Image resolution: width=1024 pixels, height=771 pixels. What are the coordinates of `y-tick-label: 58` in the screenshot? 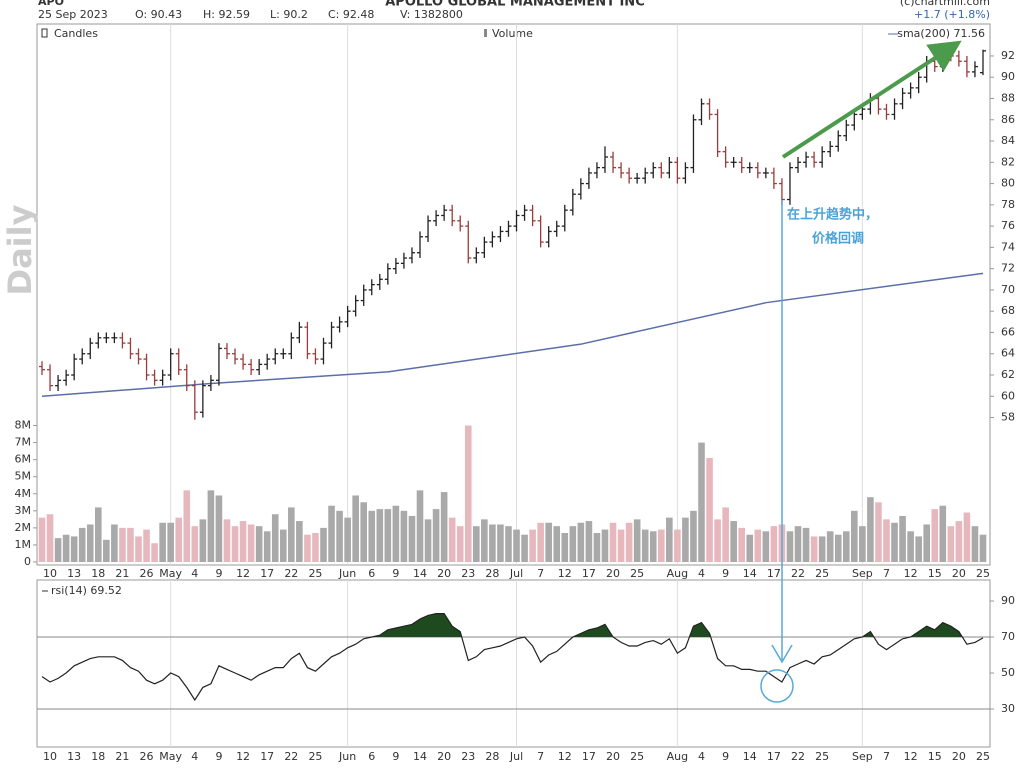 It's located at (1008, 417).